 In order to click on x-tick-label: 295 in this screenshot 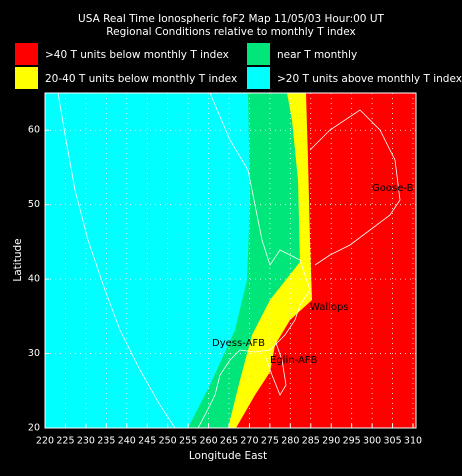, I will do `click(352, 441)`.